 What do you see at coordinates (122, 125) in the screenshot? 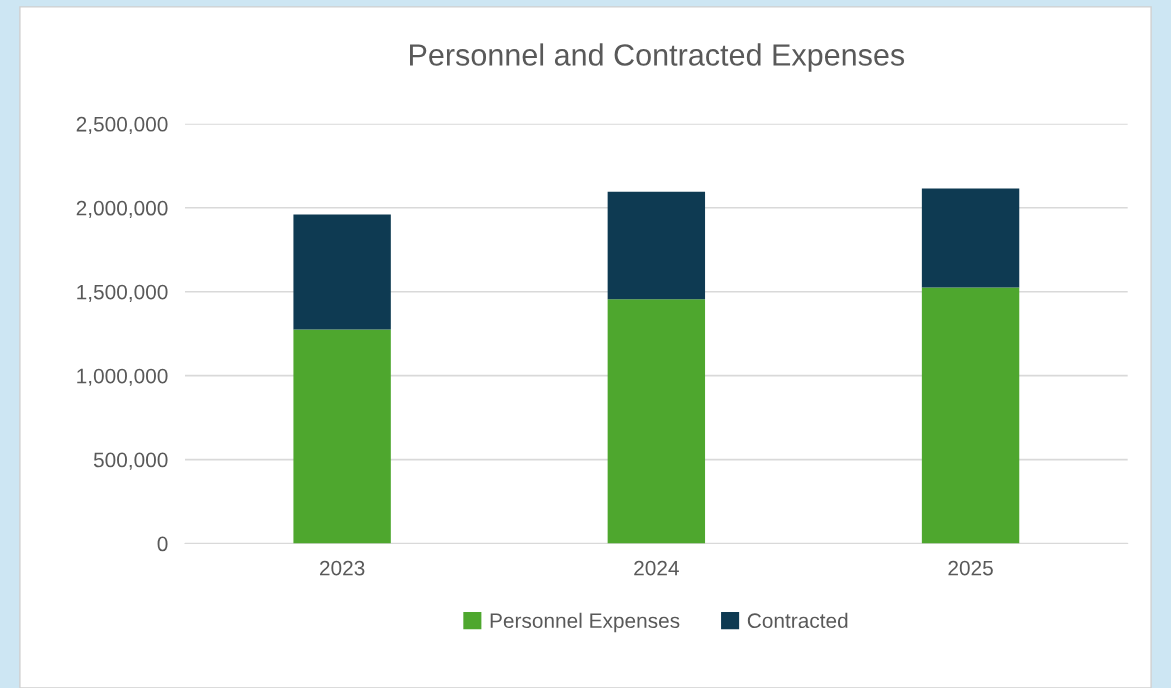
I see `y-tick-label: 2,500,000` at bounding box center [122, 125].